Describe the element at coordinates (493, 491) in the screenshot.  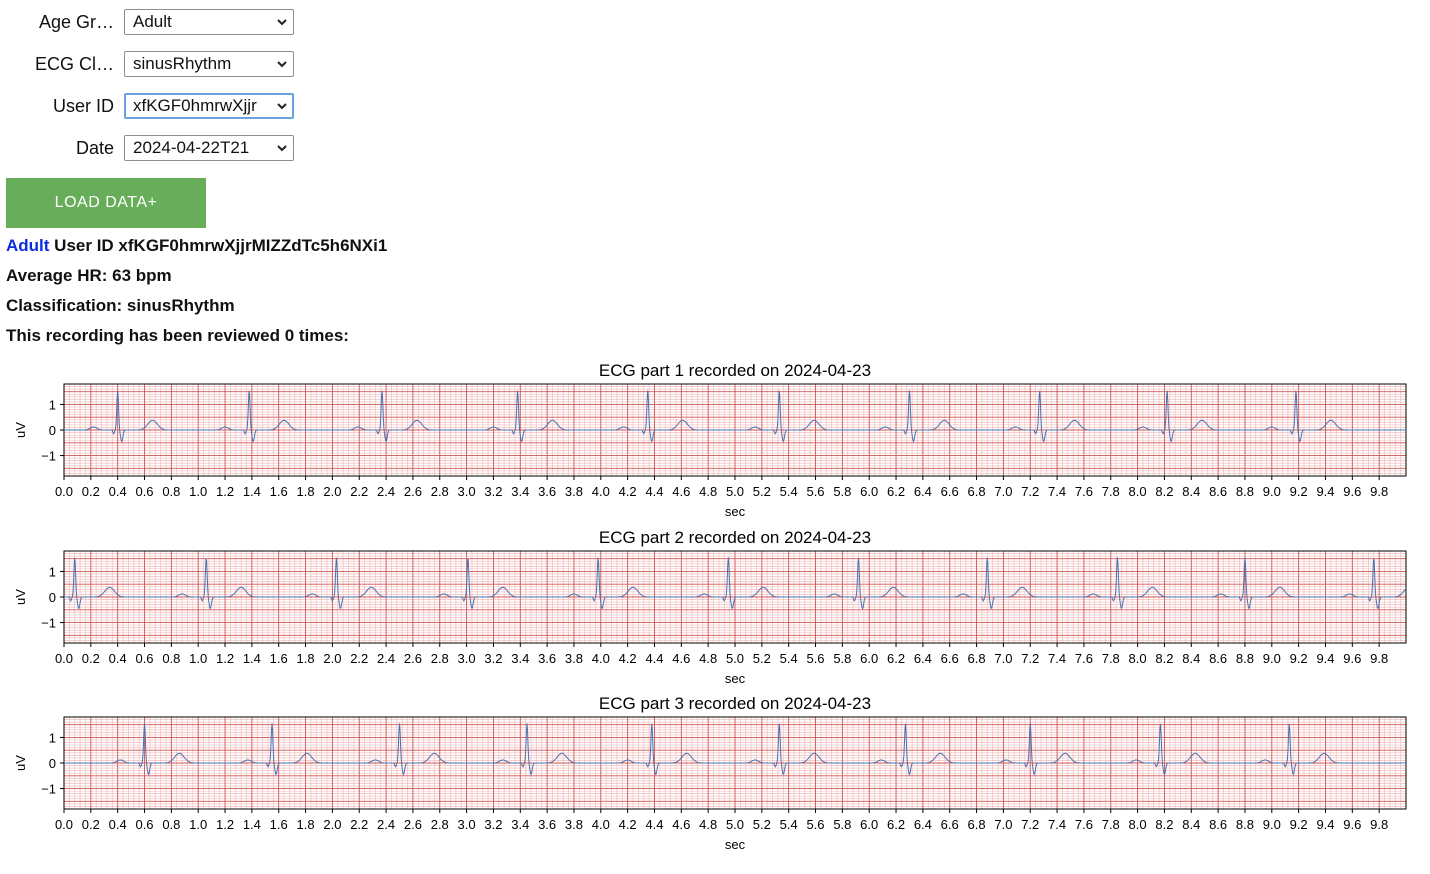
I see `x-tick-label: 3.2` at that location.